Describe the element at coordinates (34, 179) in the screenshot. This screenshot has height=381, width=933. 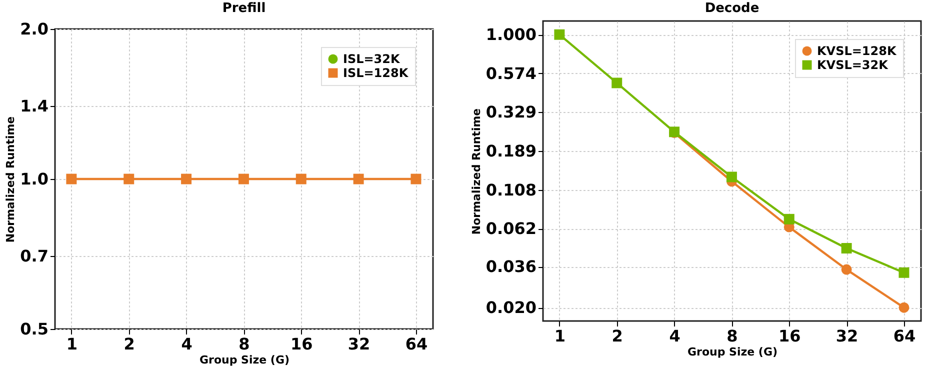
I see `y-tick-label: 1.0` at that location.